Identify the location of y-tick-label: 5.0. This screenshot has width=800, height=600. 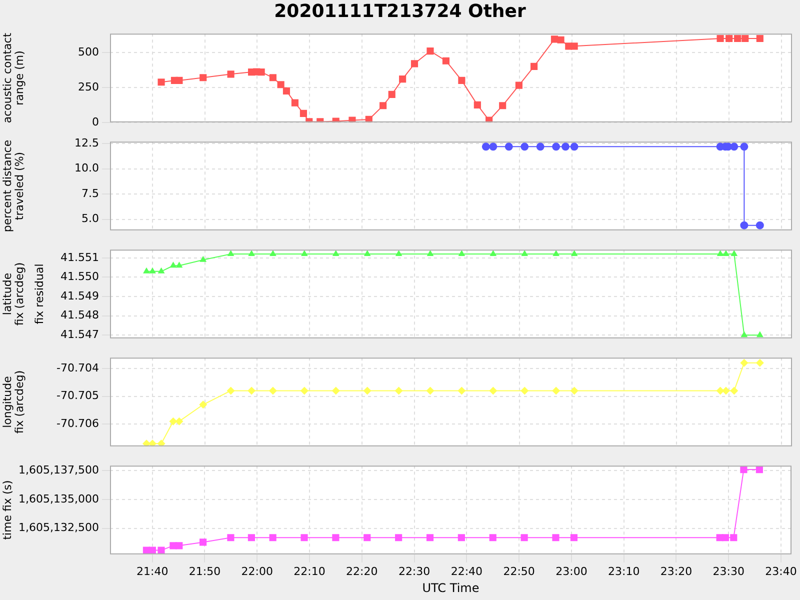
(90, 219).